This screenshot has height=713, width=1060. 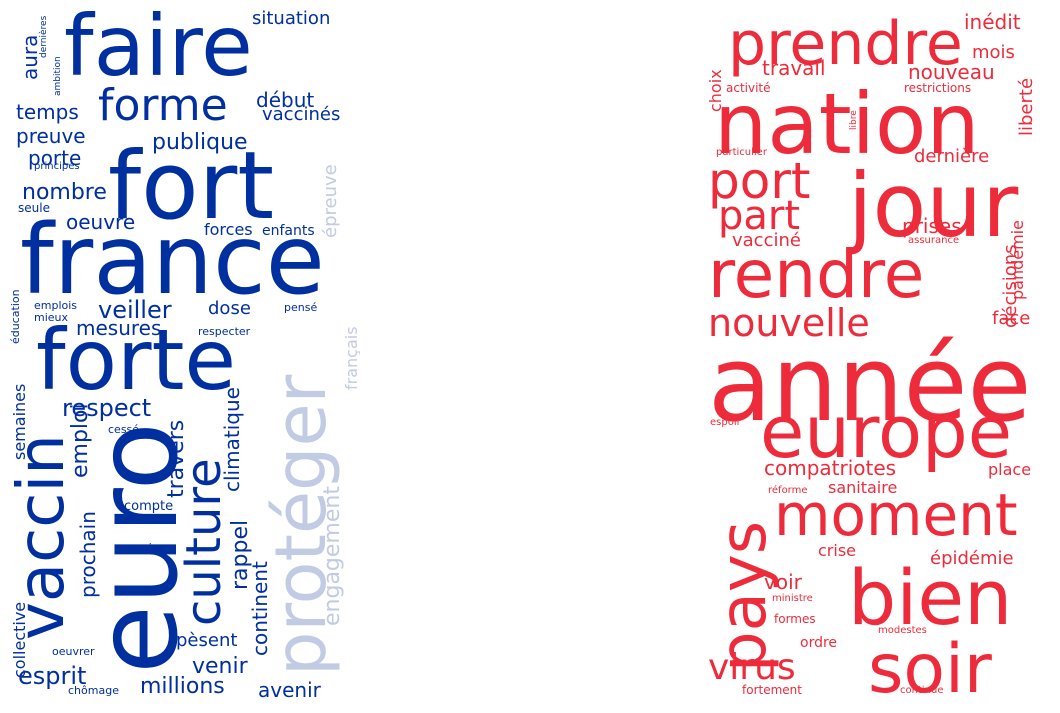 What do you see at coordinates (301, 307) in the screenshot?
I see `word-pense: pensé` at bounding box center [301, 307].